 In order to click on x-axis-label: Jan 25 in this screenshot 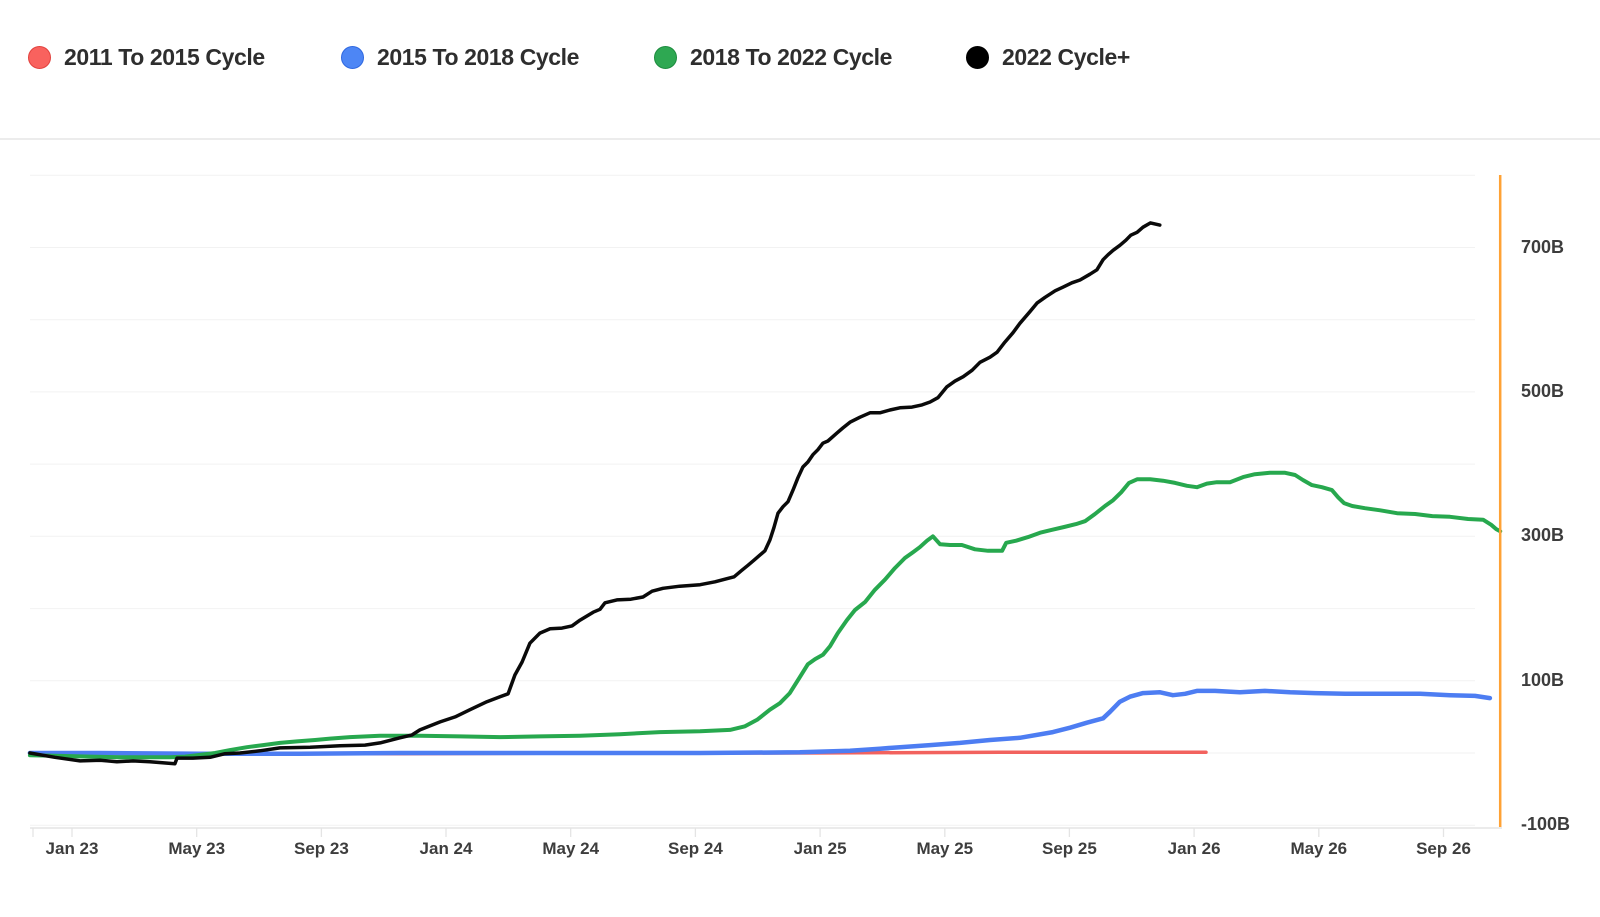, I will do `click(820, 848)`.